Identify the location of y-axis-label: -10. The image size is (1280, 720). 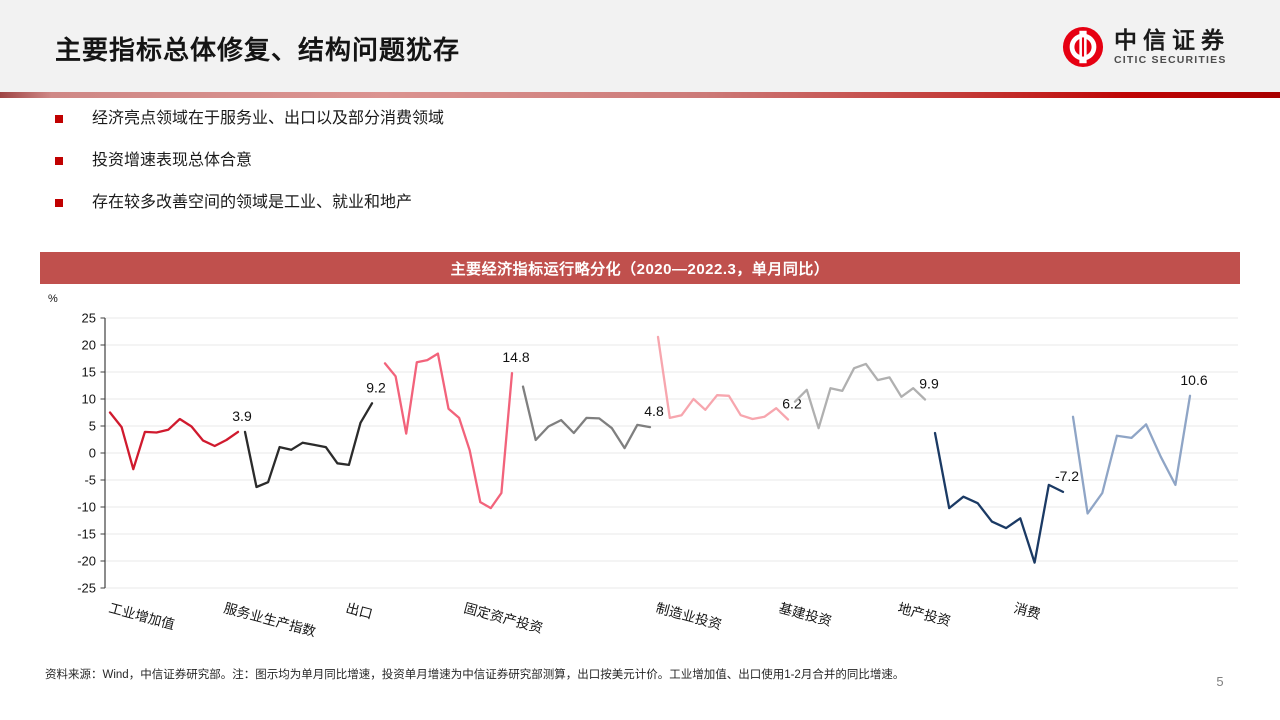
(86, 507).